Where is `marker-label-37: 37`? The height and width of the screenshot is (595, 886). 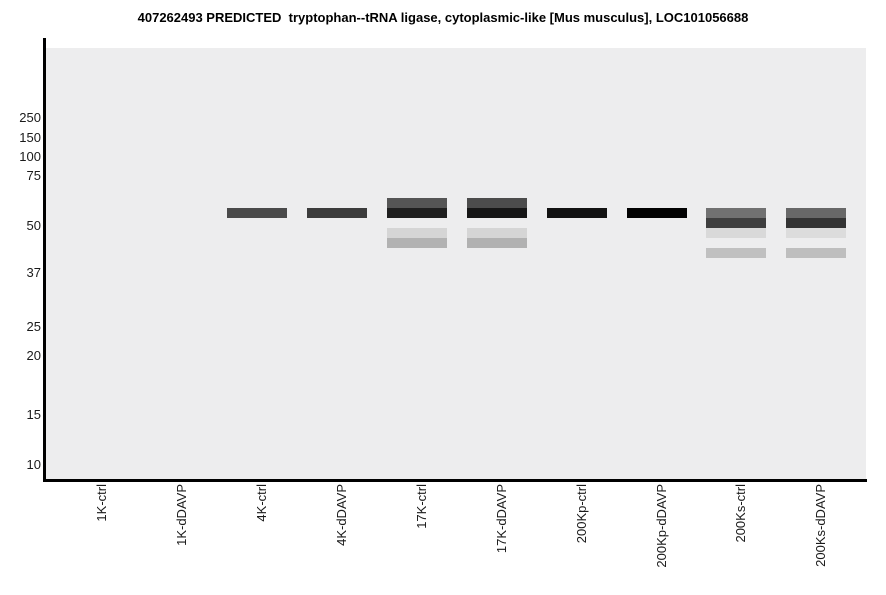
marker-label-37: 37 is located at coordinates (33, 272).